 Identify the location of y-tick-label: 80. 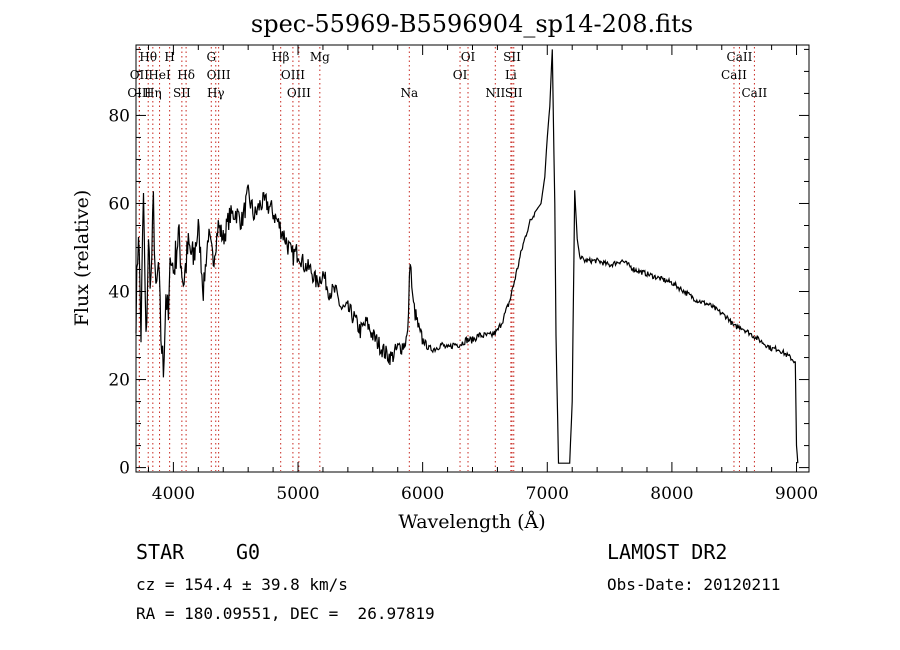
(119, 116).